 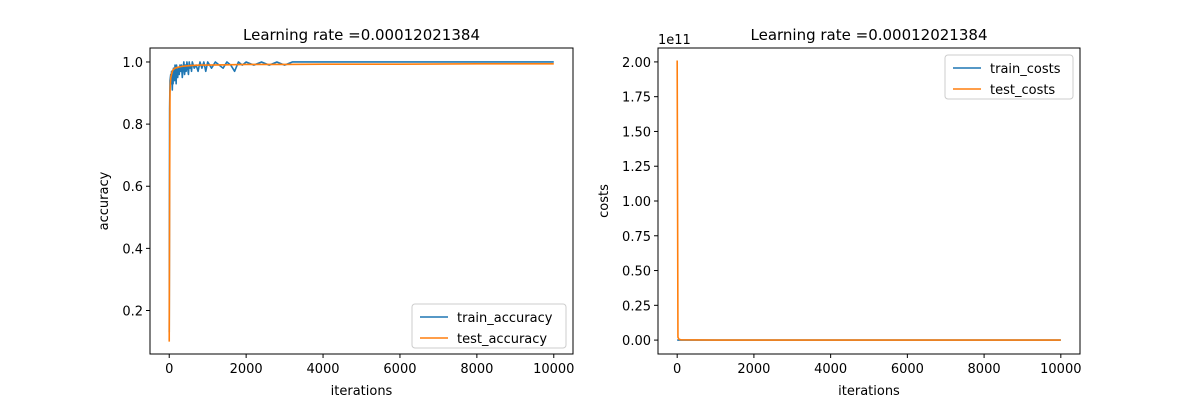 What do you see at coordinates (636, 98) in the screenshot?
I see `y-tick-label: 1.75` at bounding box center [636, 98].